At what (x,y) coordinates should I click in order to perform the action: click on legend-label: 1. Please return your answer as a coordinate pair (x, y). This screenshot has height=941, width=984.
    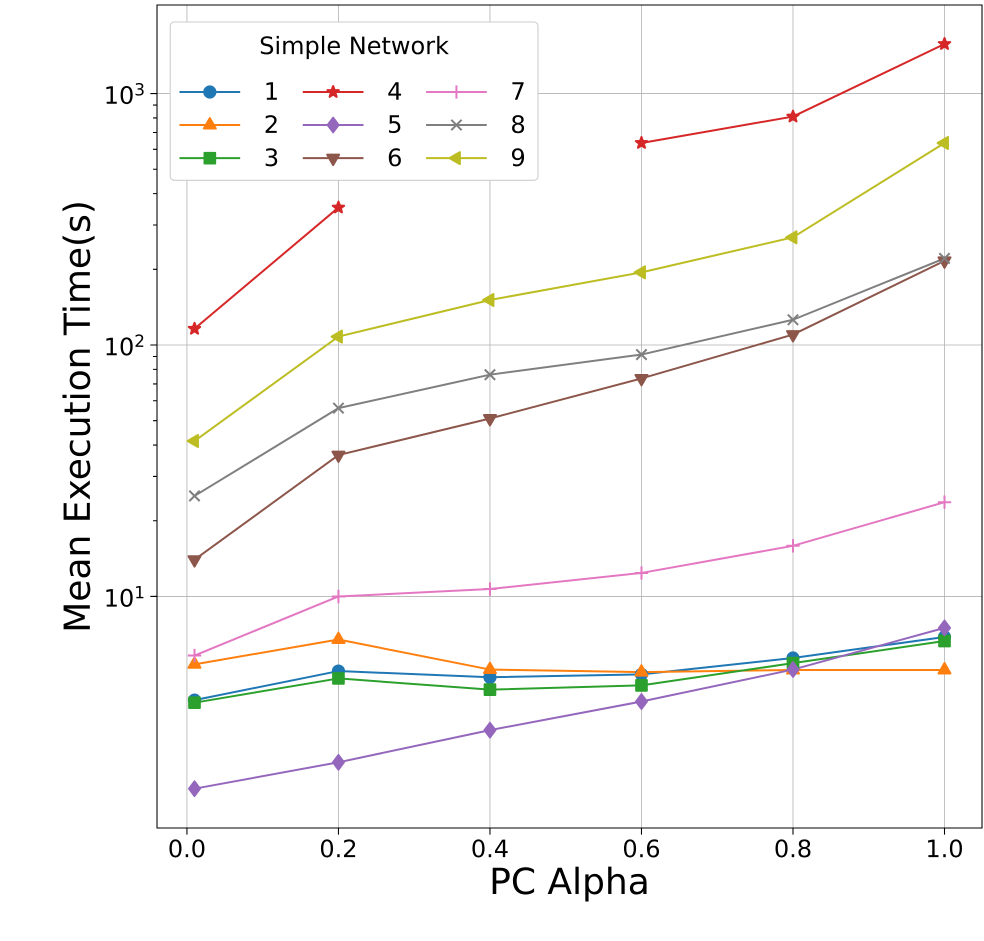
    Looking at the image, I should click on (271, 91).